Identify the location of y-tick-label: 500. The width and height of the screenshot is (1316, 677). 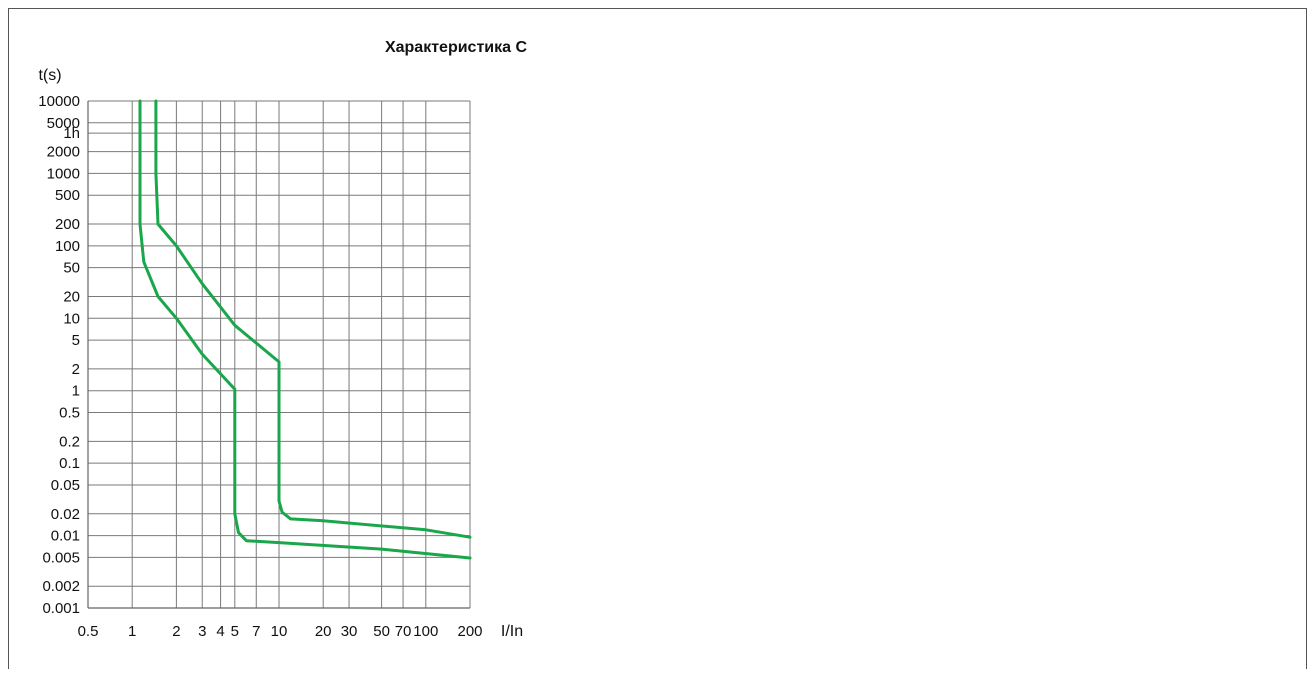
(67, 195).